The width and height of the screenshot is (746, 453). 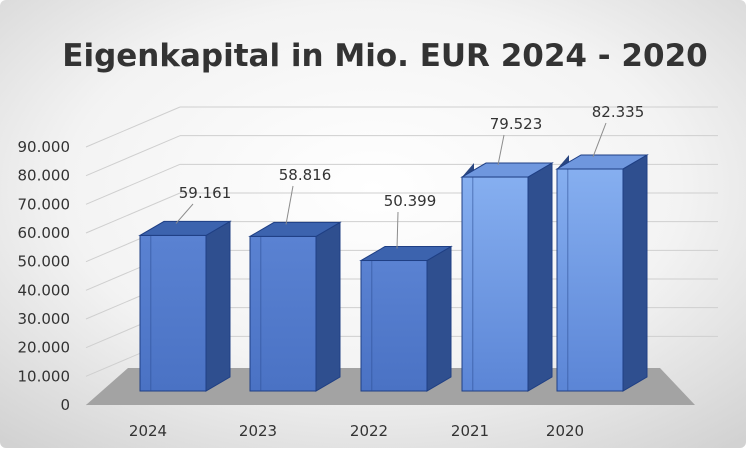 I want to click on y-tick-label: 10.000, so click(x=44, y=376).